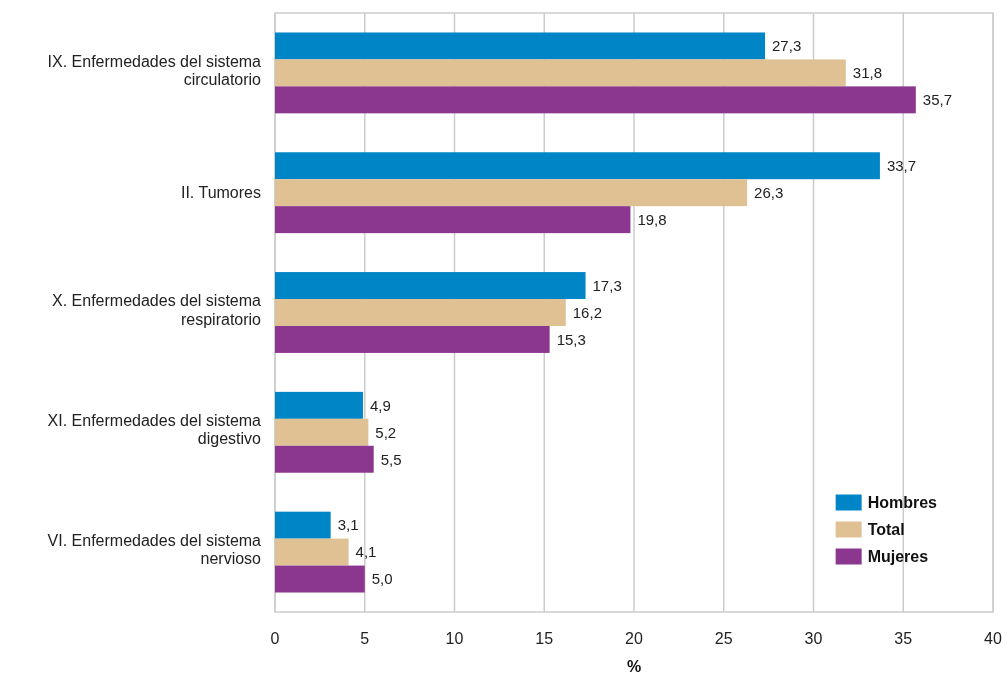  Describe the element at coordinates (571, 339) in the screenshot. I see `data-label: 15,3` at that location.